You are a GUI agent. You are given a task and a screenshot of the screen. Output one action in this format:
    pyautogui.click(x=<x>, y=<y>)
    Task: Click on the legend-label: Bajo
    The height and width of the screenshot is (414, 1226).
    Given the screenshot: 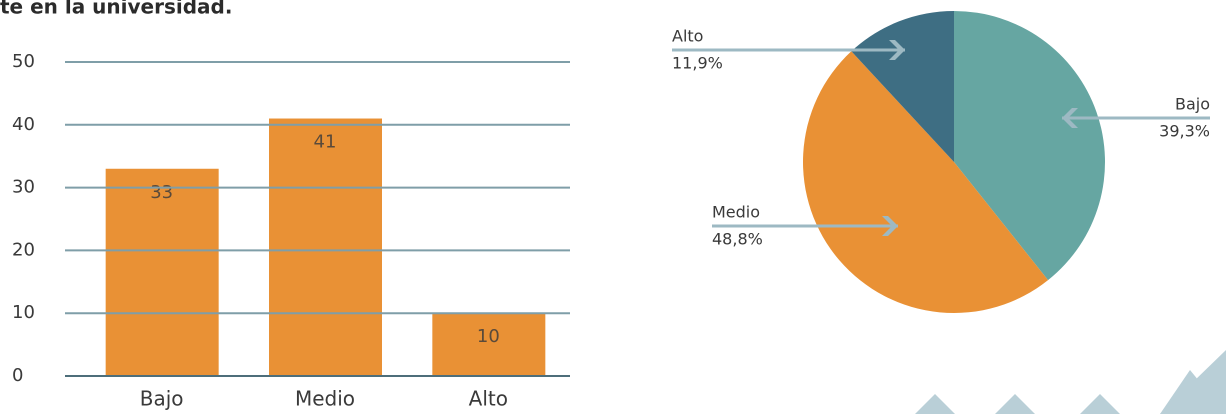 What is the action you would take?
    pyautogui.click(x=1192, y=104)
    